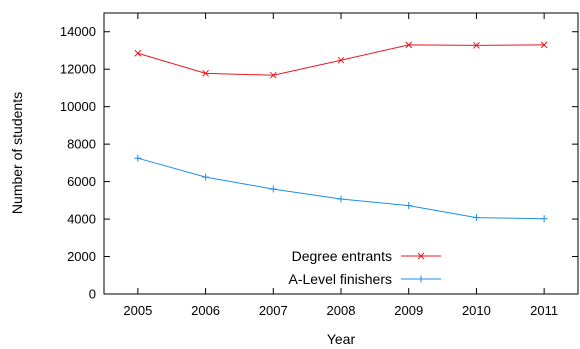  What do you see at coordinates (341, 310) in the screenshot?
I see `x-tick-label: 2008` at bounding box center [341, 310].